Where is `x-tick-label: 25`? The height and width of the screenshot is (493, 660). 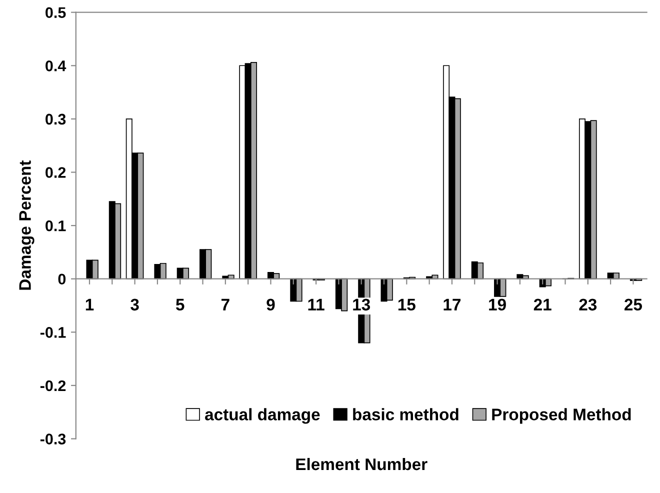 x-tick-label: 25 is located at coordinates (633, 304).